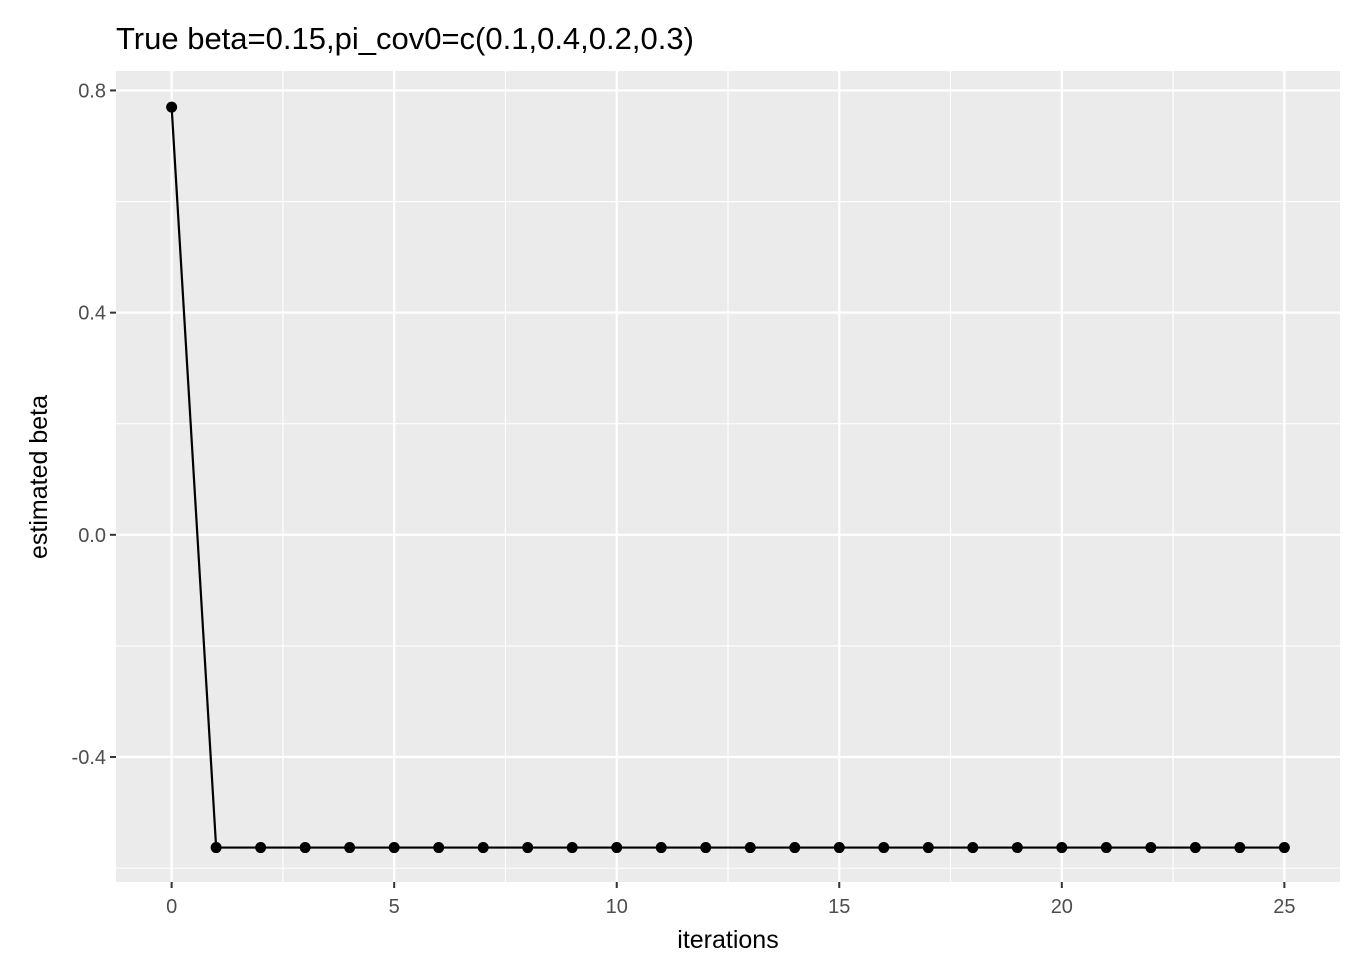  Describe the element at coordinates (1062, 907) in the screenshot. I see `x-tick-label: 20` at that location.